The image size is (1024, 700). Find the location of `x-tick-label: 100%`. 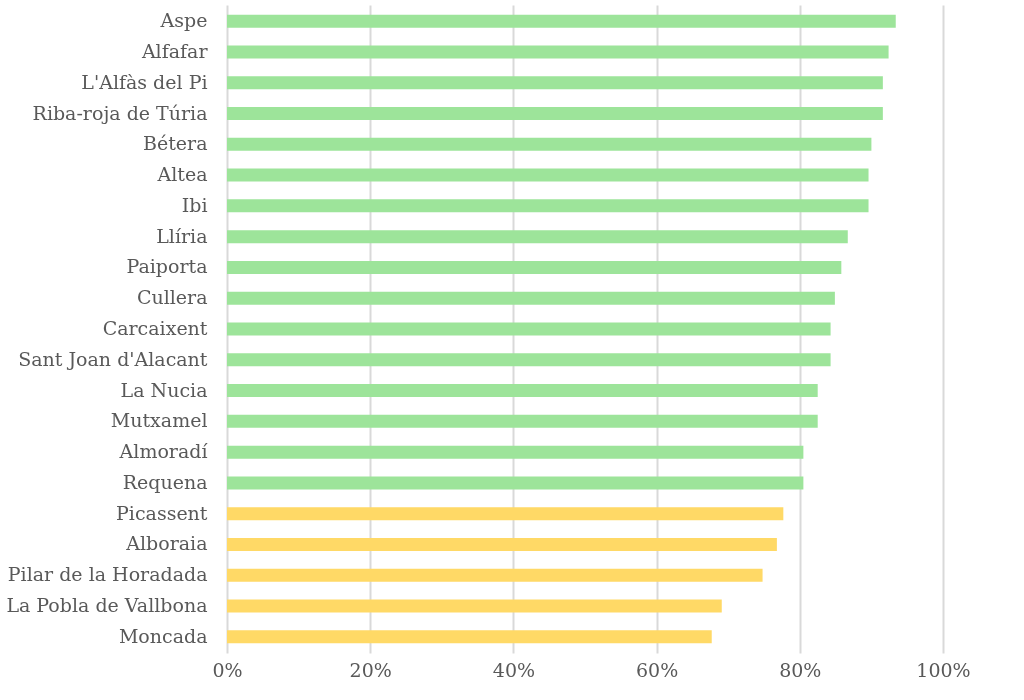

x-tick-label: 100% is located at coordinates (943, 669).